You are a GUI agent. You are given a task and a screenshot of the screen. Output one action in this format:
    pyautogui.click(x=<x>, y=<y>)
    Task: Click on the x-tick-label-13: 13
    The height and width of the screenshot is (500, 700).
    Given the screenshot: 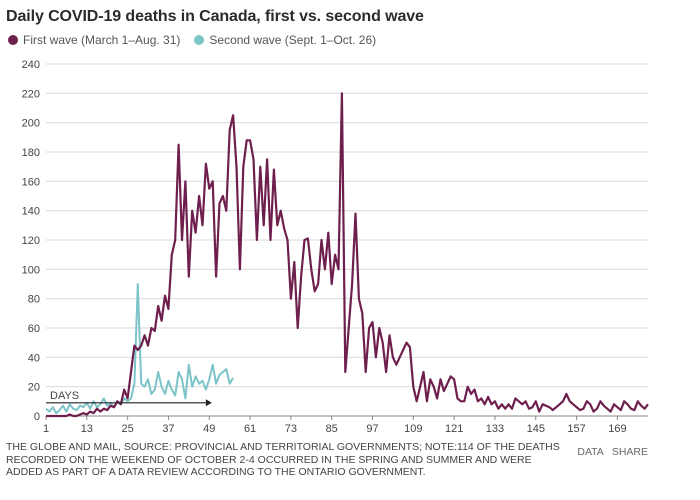 What is the action you would take?
    pyautogui.click(x=87, y=429)
    